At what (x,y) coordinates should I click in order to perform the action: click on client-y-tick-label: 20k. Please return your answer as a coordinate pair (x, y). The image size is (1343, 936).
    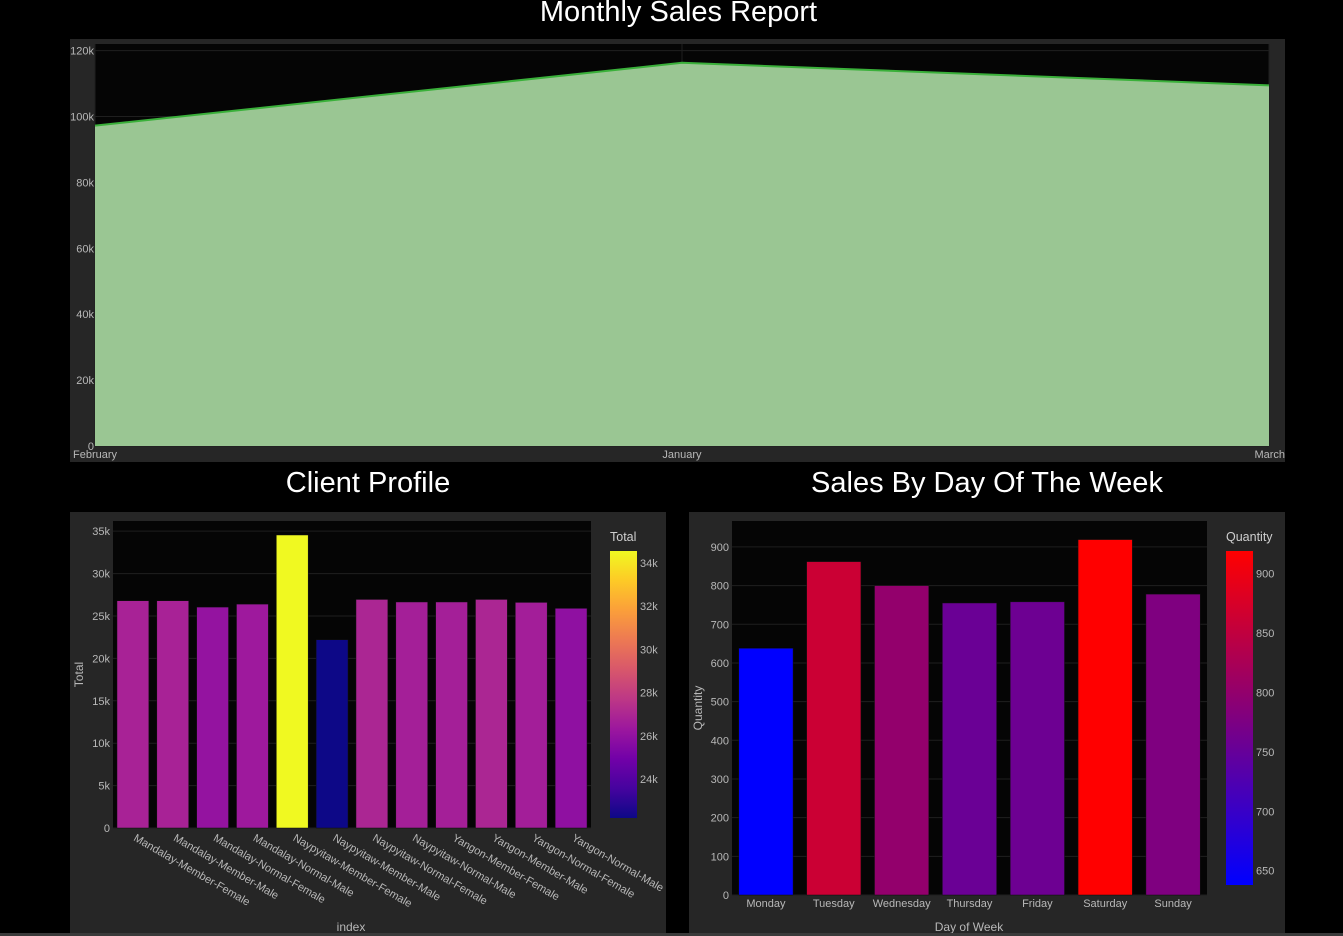
    Looking at the image, I should click on (101, 659).